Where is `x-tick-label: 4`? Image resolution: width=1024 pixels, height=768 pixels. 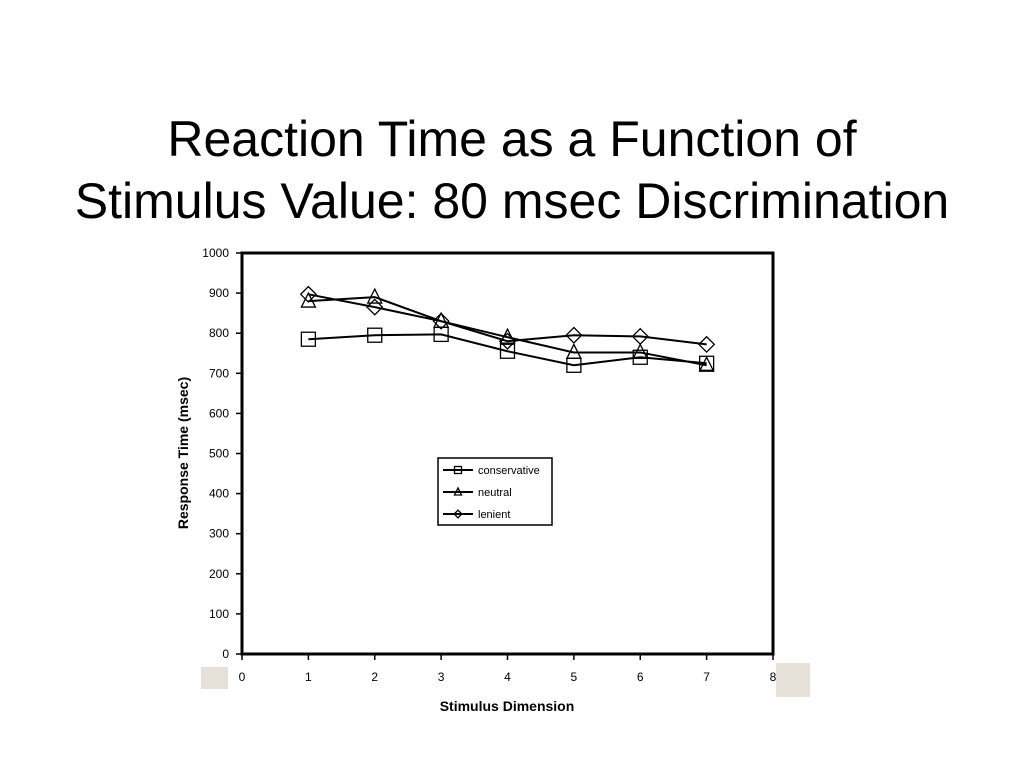 x-tick-label: 4 is located at coordinates (507, 677).